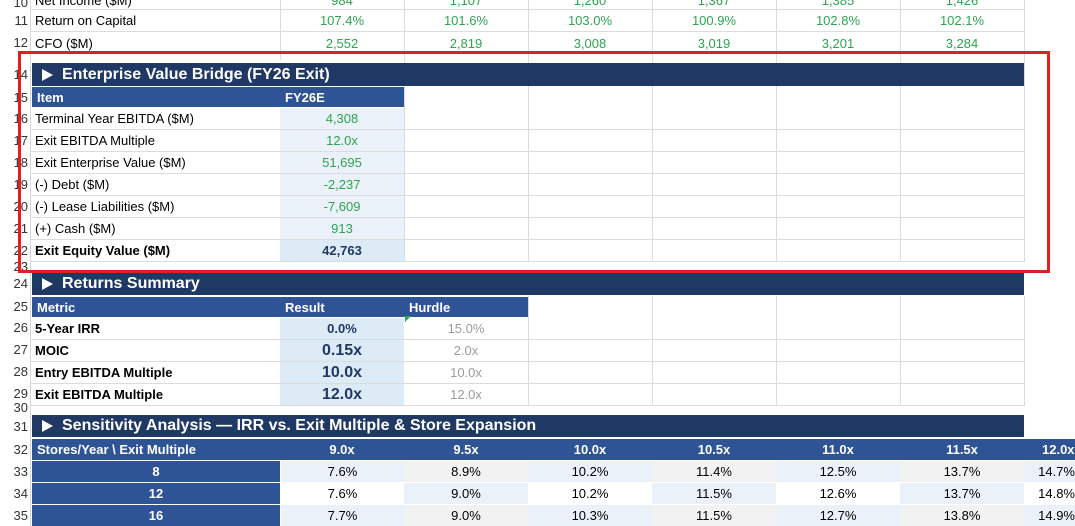 This screenshot has height=526, width=1075. I want to click on ev-item-value: 12.0x, so click(342, 141).